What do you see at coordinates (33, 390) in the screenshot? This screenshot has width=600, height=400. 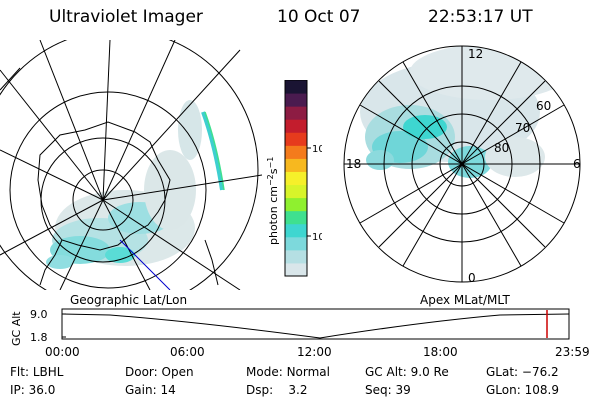 I see `status-ip: IP: 36.0` at bounding box center [33, 390].